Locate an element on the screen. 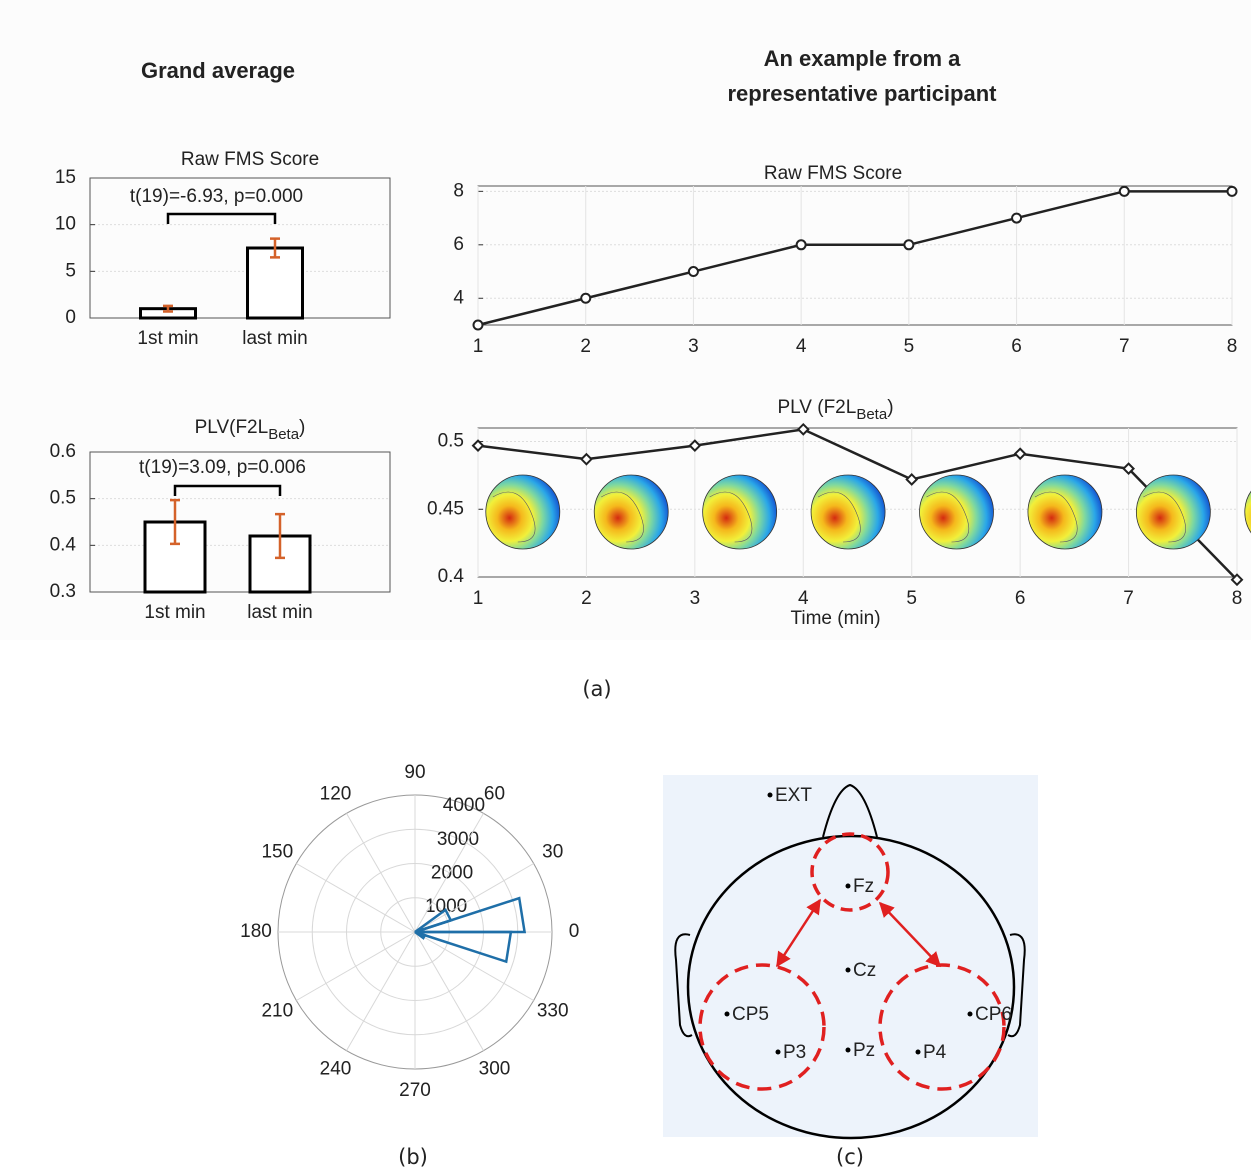 The width and height of the screenshot is (1251, 1174). electrode-label: EXT is located at coordinates (793, 795).